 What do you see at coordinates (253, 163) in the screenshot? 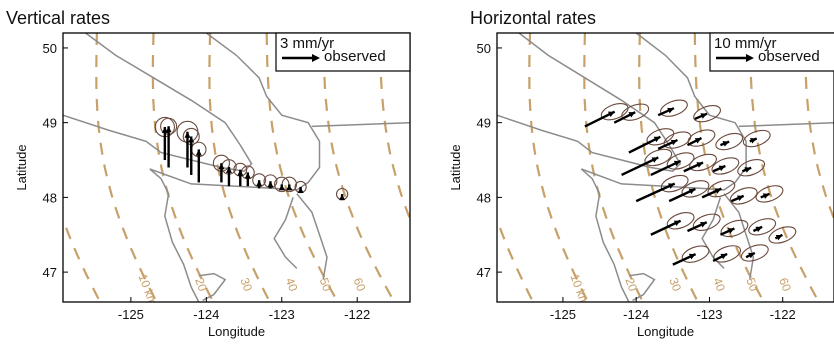
I see `vertical-rate-vectors` at bounding box center [253, 163].